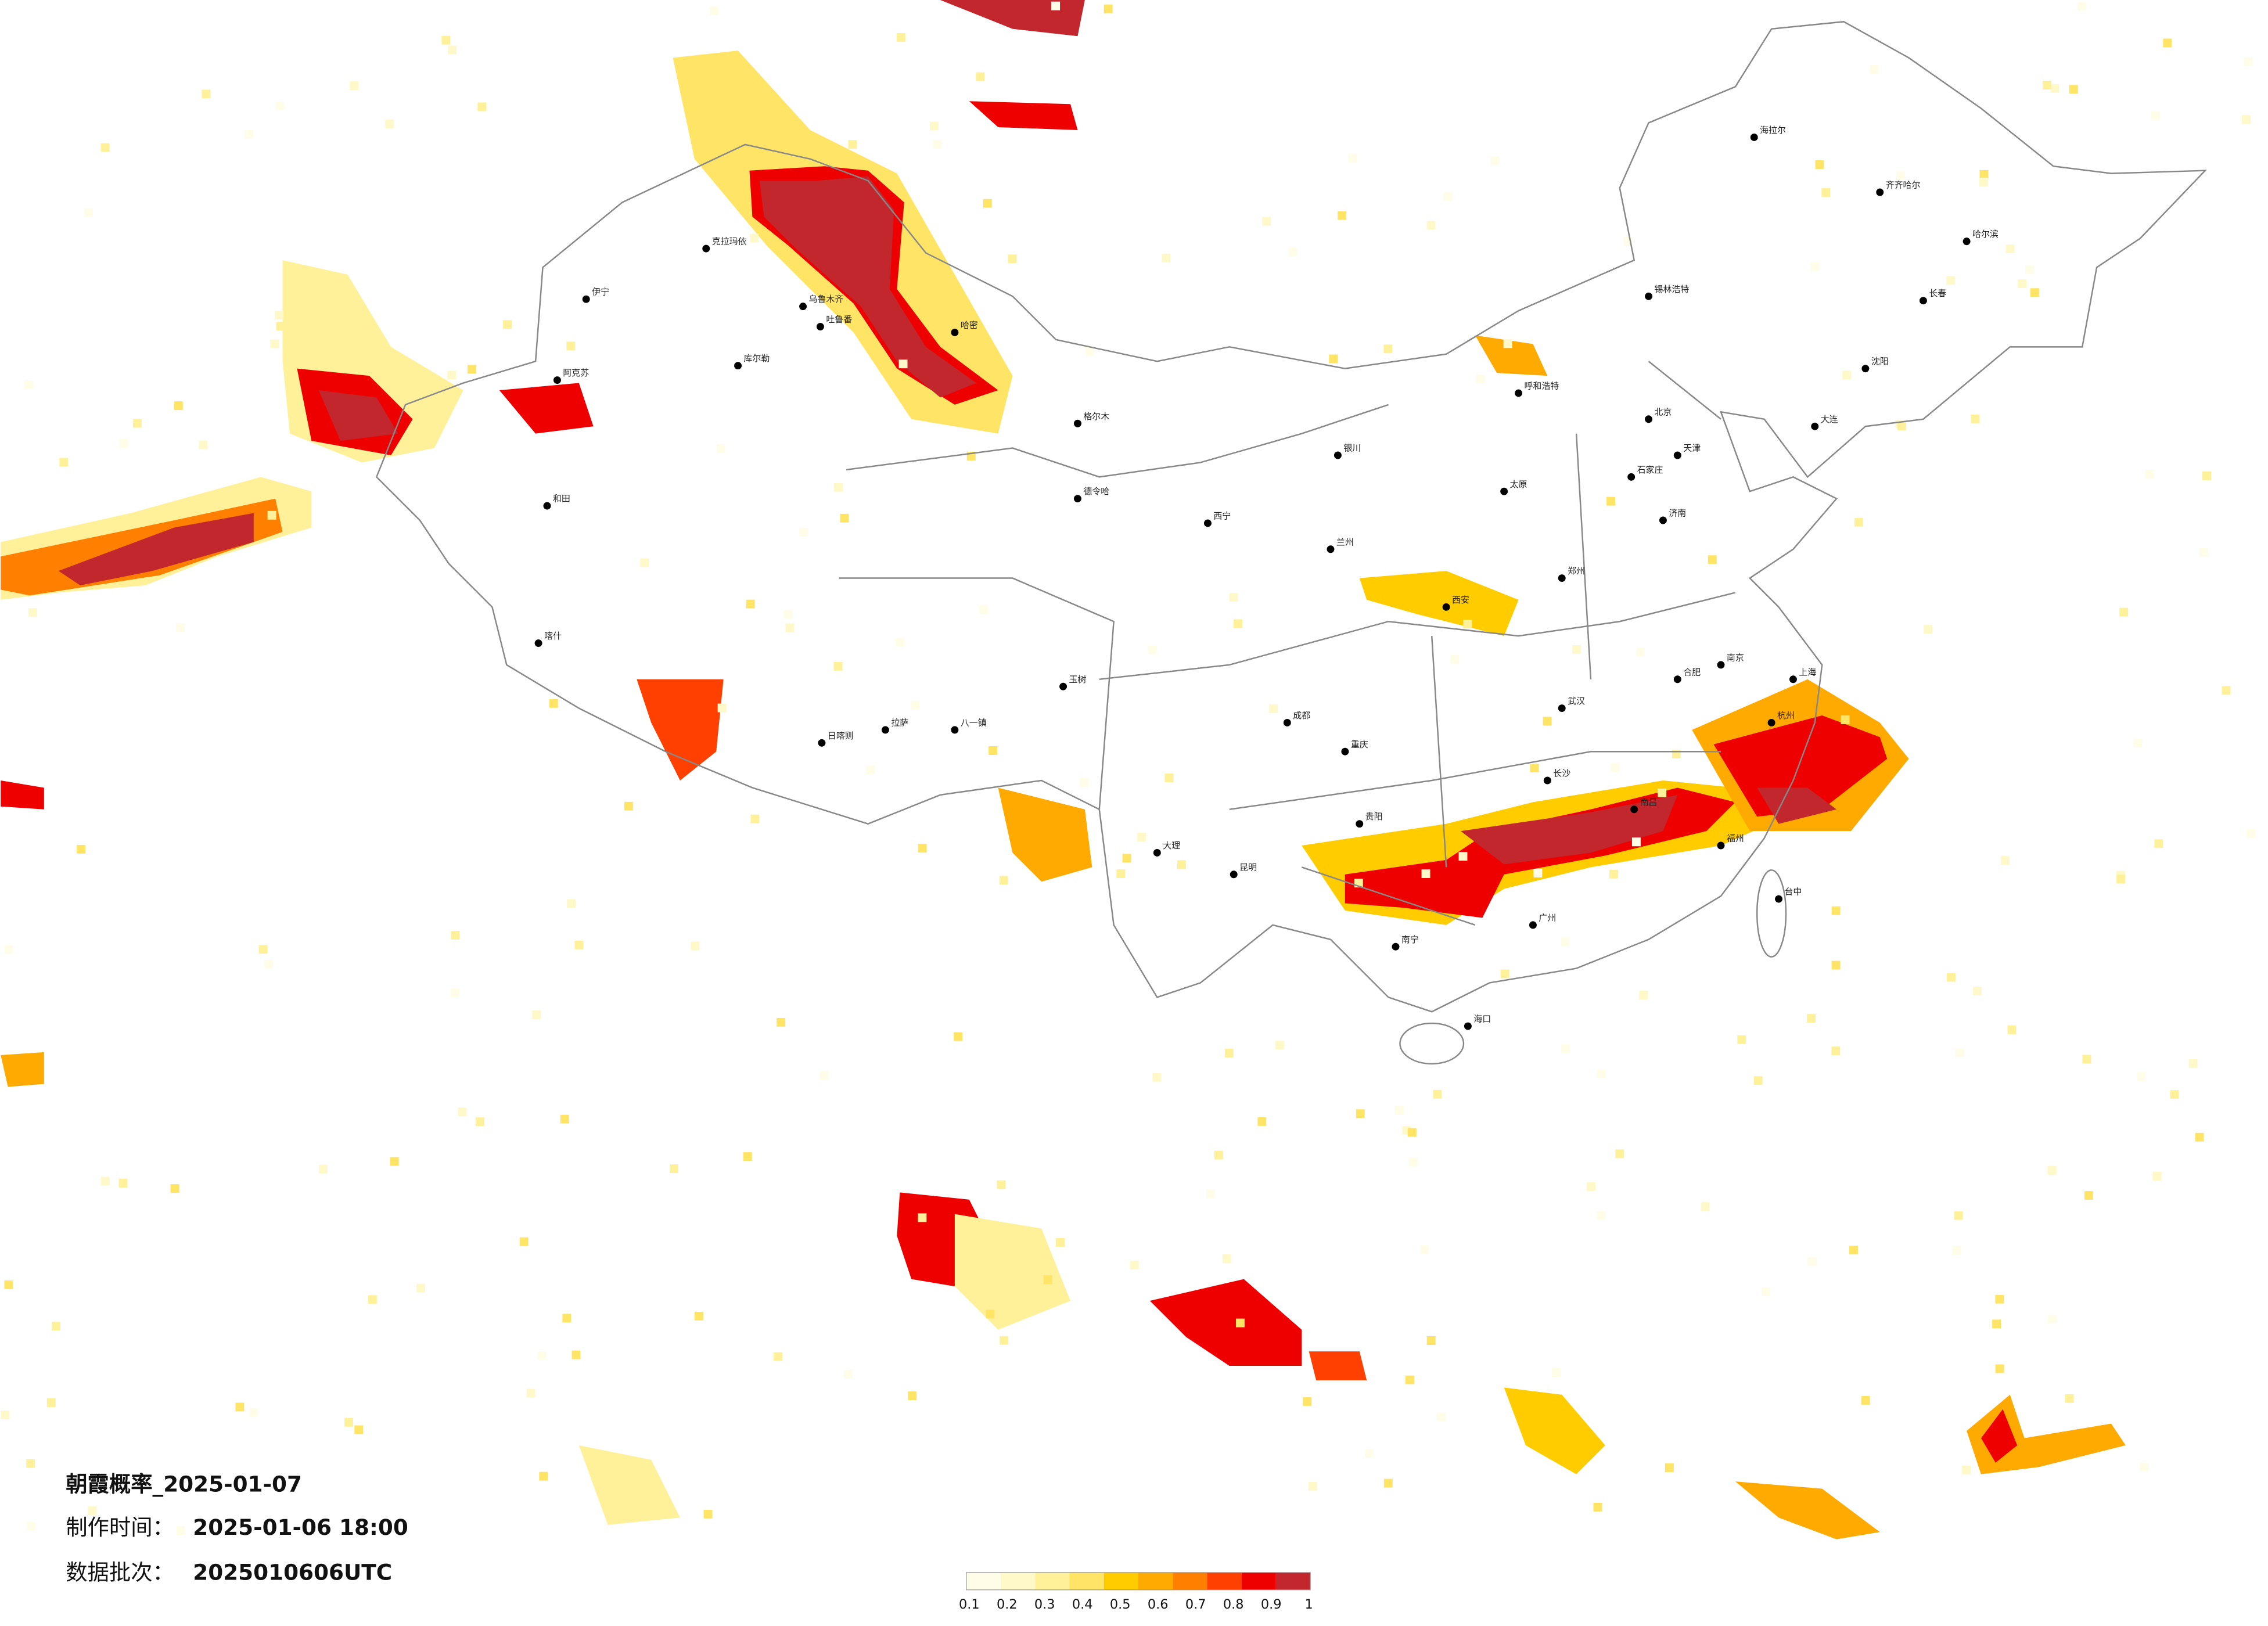  I want to click on map-title: 朝霞概率_2025-01-07, so click(184, 1484).